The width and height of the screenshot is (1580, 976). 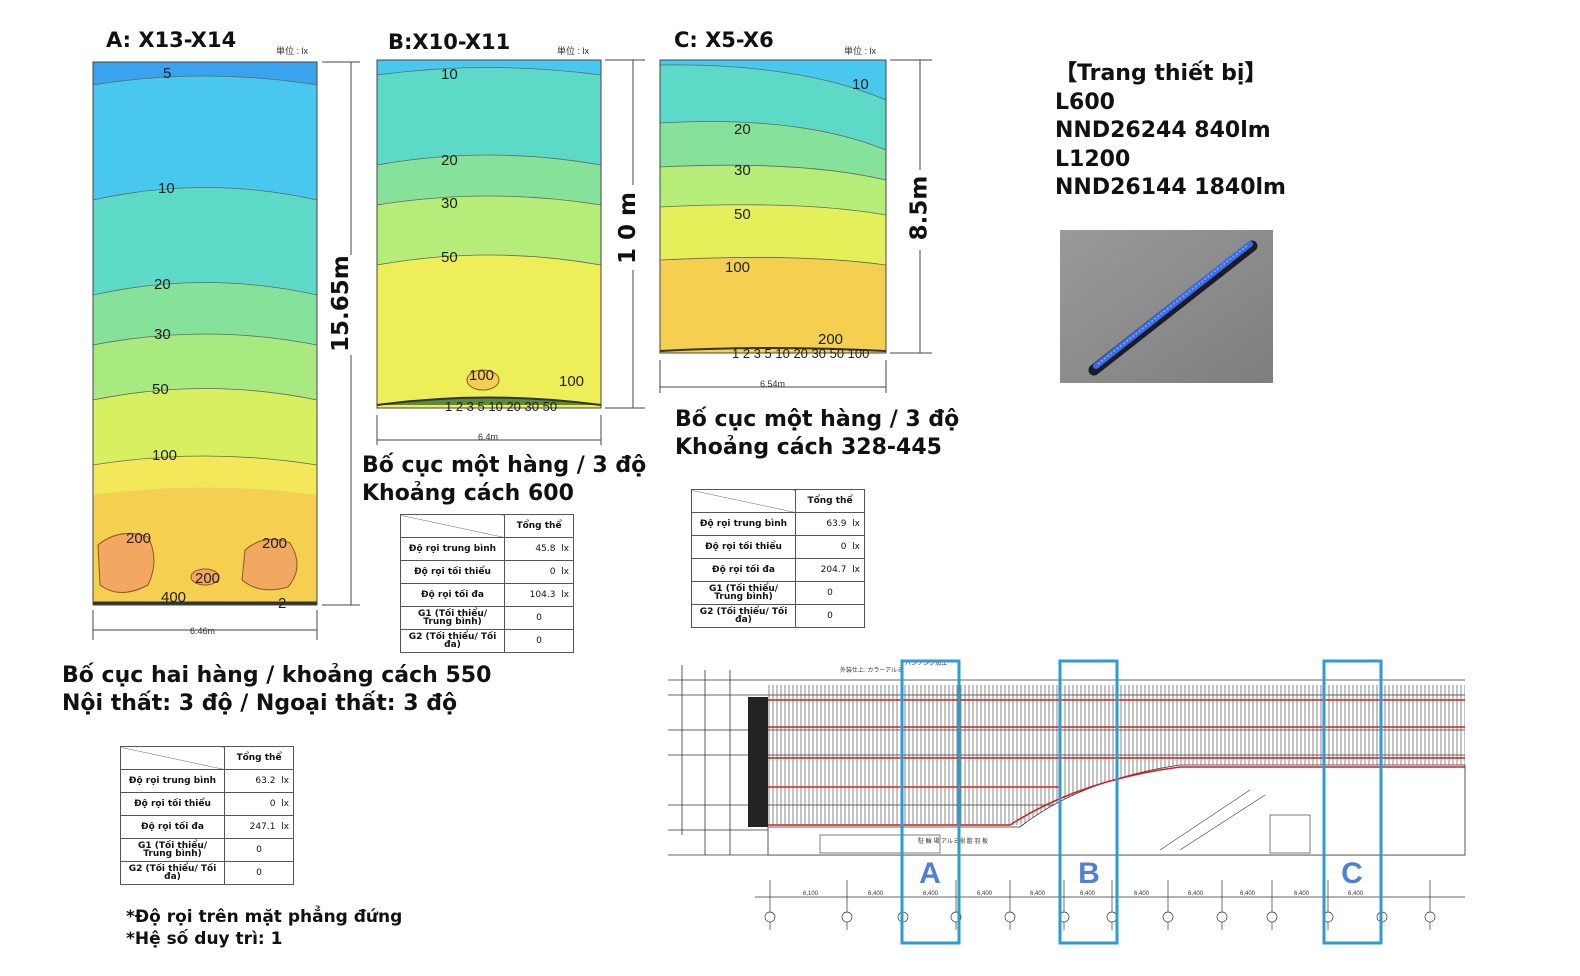 I want to click on equipment-line: NND26144 1840lm, so click(x=1170, y=187).